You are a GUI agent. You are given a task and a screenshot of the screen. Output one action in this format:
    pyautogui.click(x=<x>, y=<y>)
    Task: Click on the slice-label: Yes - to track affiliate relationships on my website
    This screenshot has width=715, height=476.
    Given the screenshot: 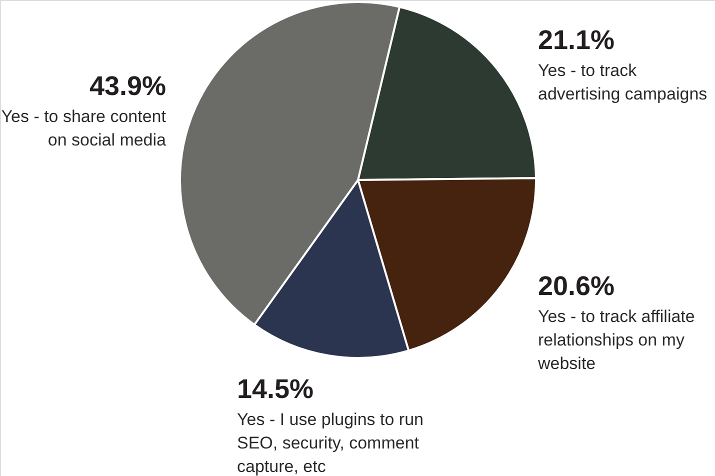 What is the action you would take?
    pyautogui.click(x=616, y=340)
    